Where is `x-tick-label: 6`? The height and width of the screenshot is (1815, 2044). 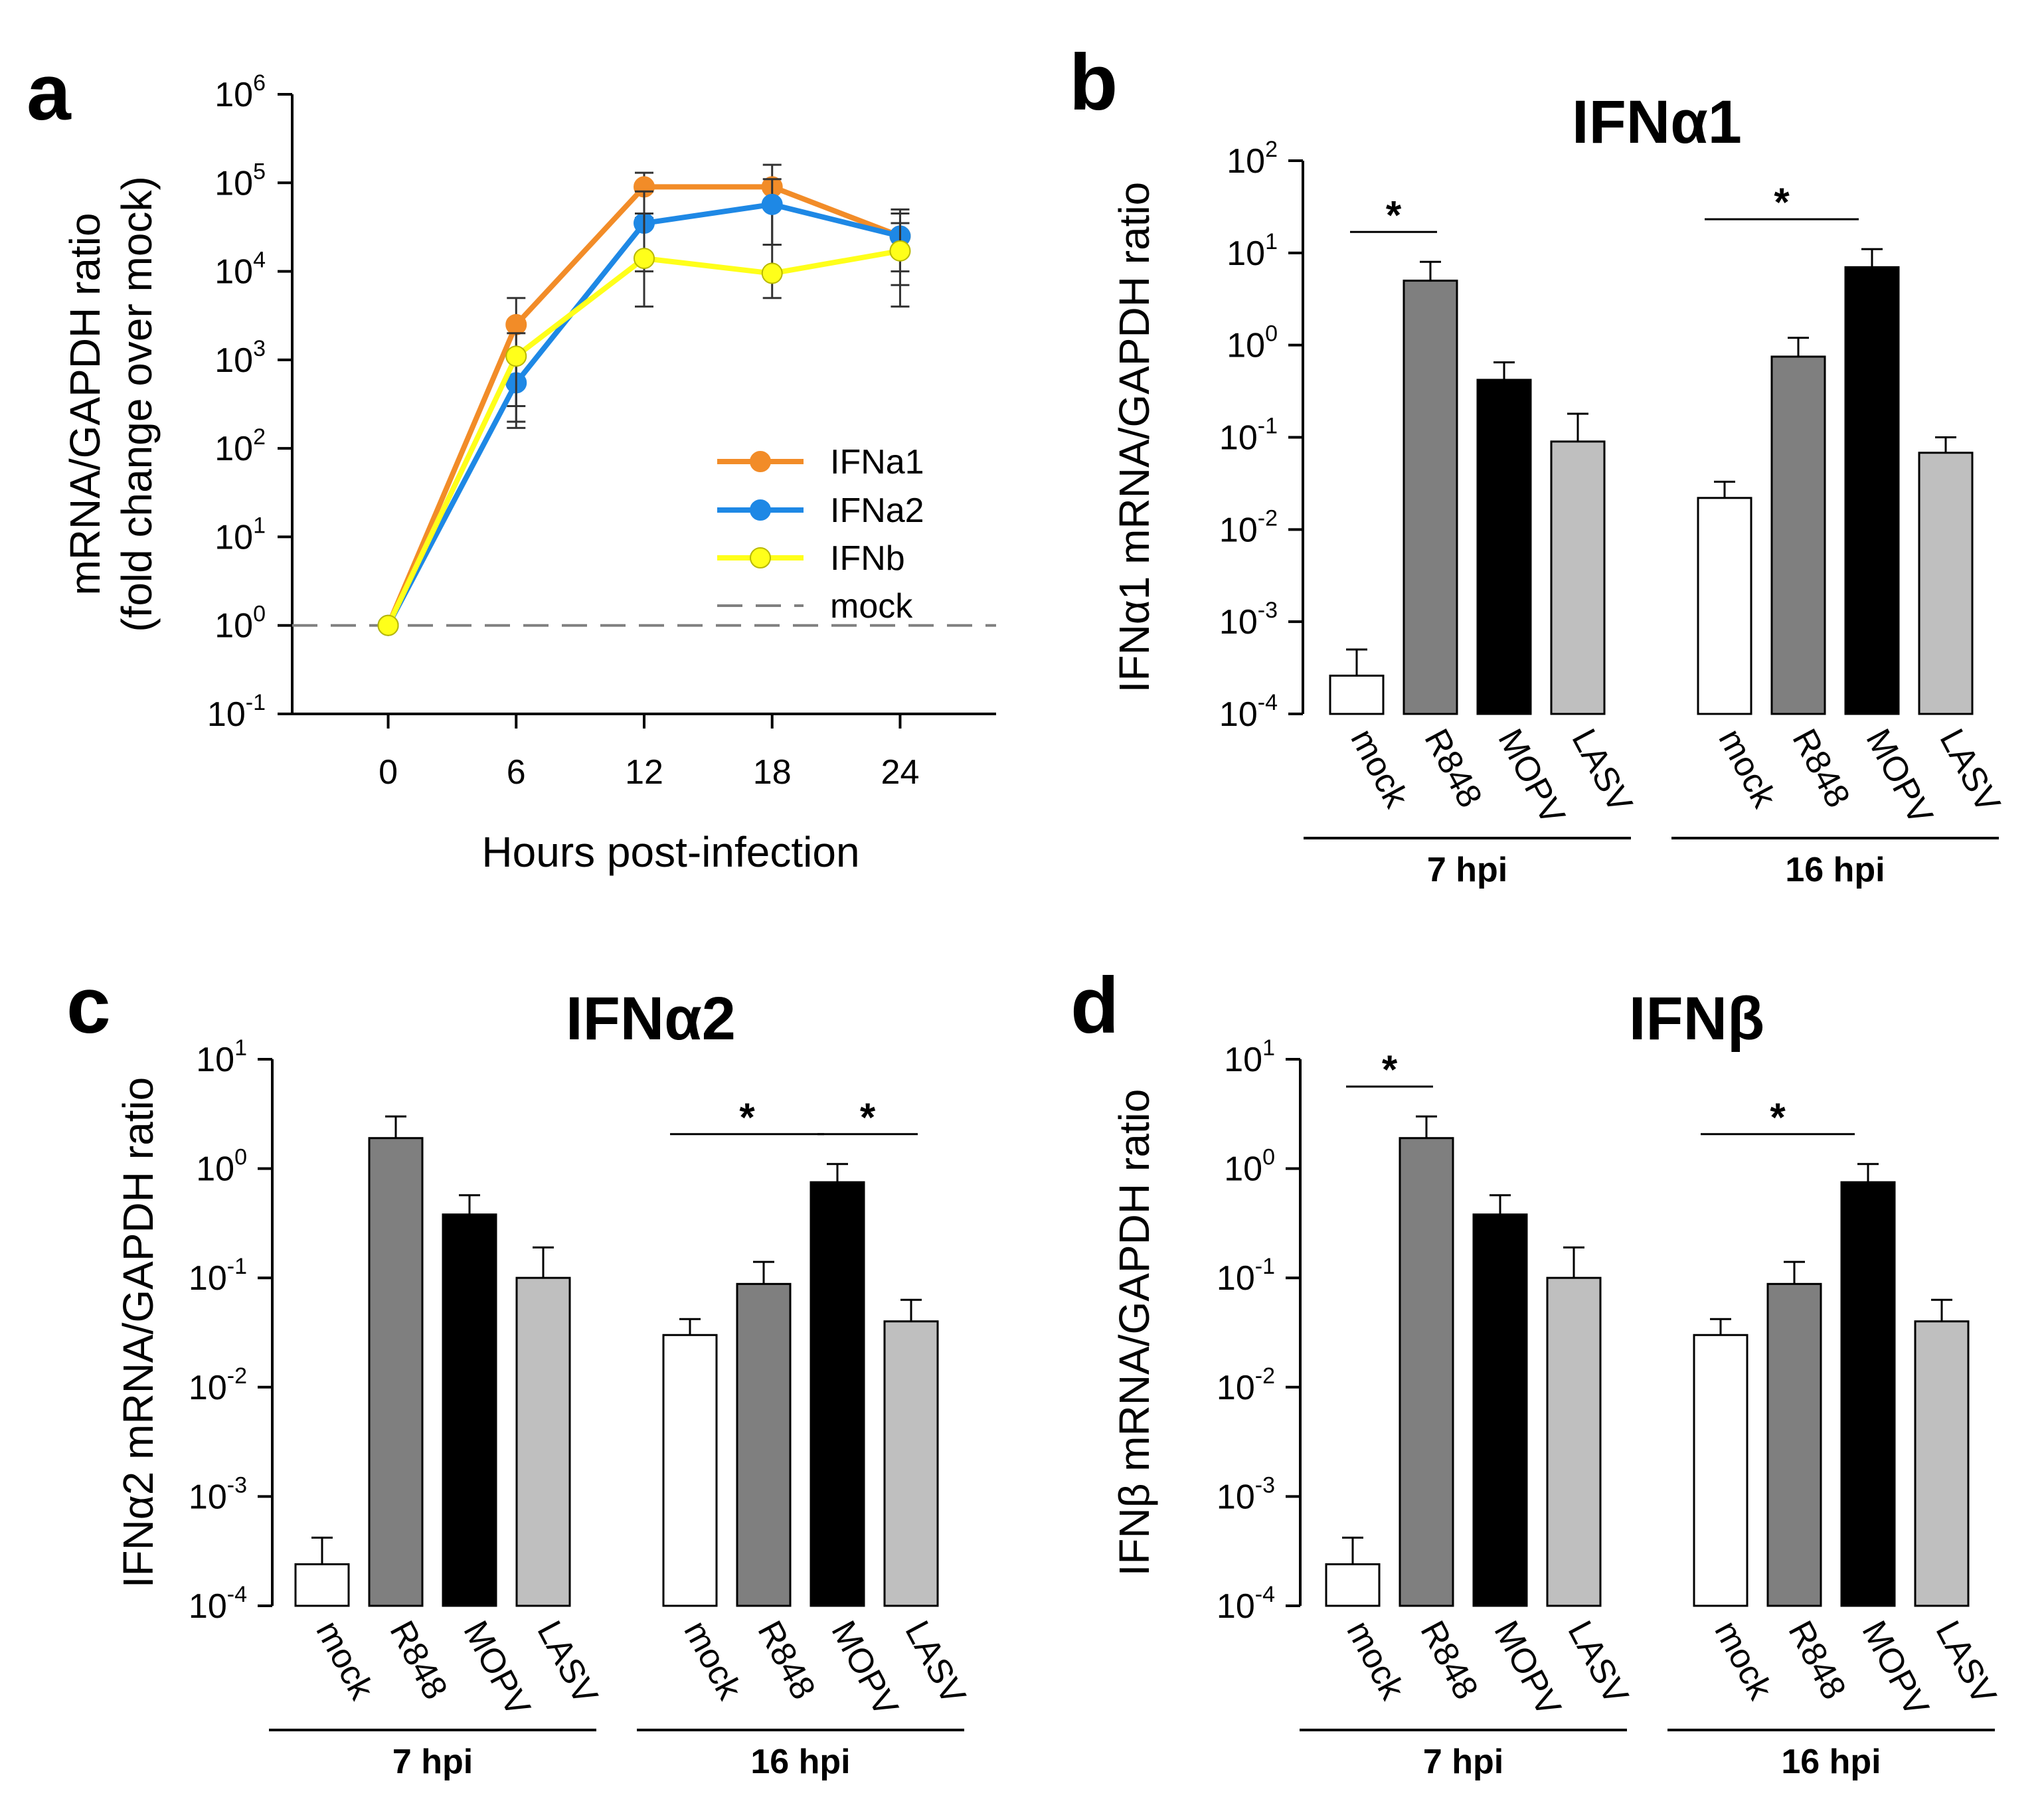
x-tick-label: 6 is located at coordinates (516, 772).